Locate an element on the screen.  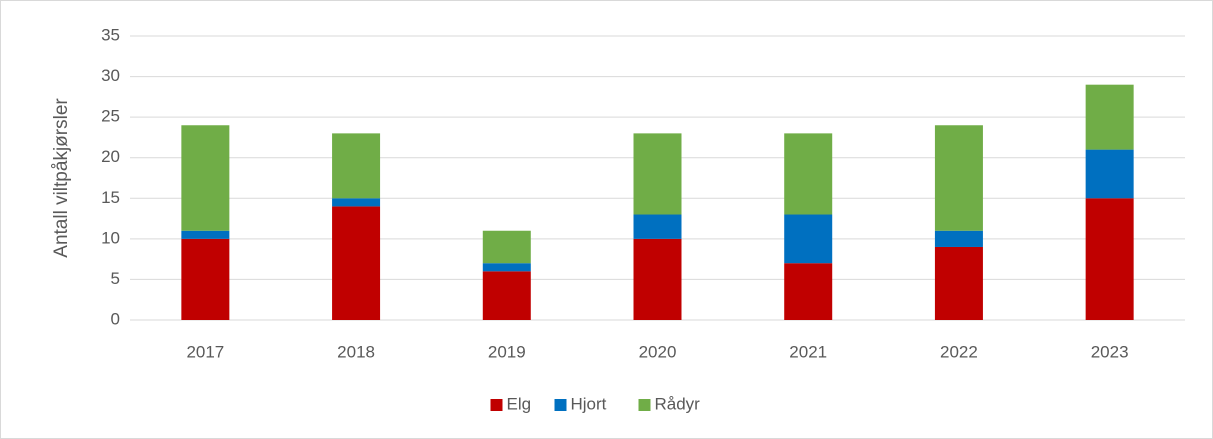
x-tick-label: 2020 is located at coordinates (658, 351).